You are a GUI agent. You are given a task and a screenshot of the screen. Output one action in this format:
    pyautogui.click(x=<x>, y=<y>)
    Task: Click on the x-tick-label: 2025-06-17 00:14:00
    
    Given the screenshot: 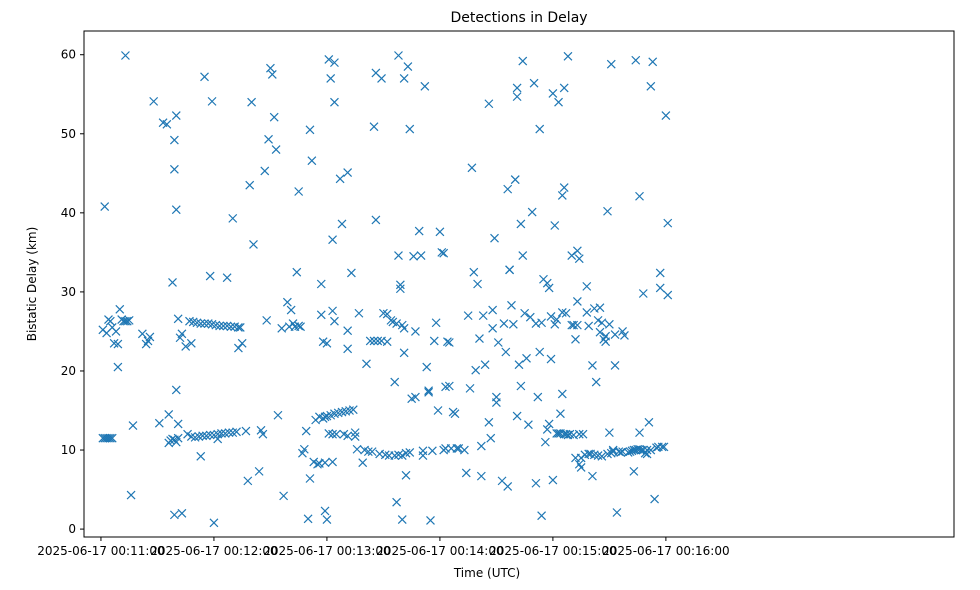 What is the action you would take?
    pyautogui.click(x=439, y=551)
    